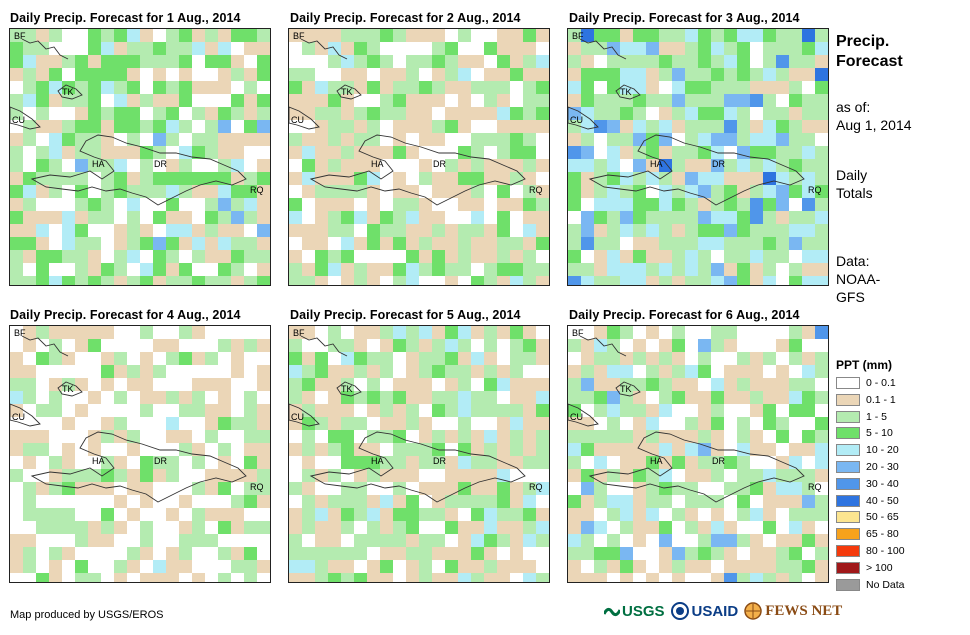  I want to click on legend-label: > 100, so click(879, 567).